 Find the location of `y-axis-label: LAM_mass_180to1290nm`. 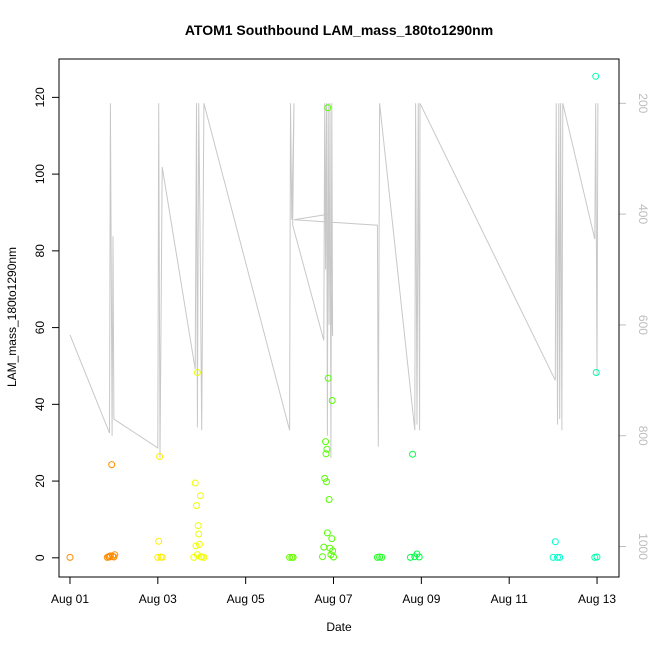

y-axis-label: LAM_mass_180to1290nm is located at coordinates (12, 317).